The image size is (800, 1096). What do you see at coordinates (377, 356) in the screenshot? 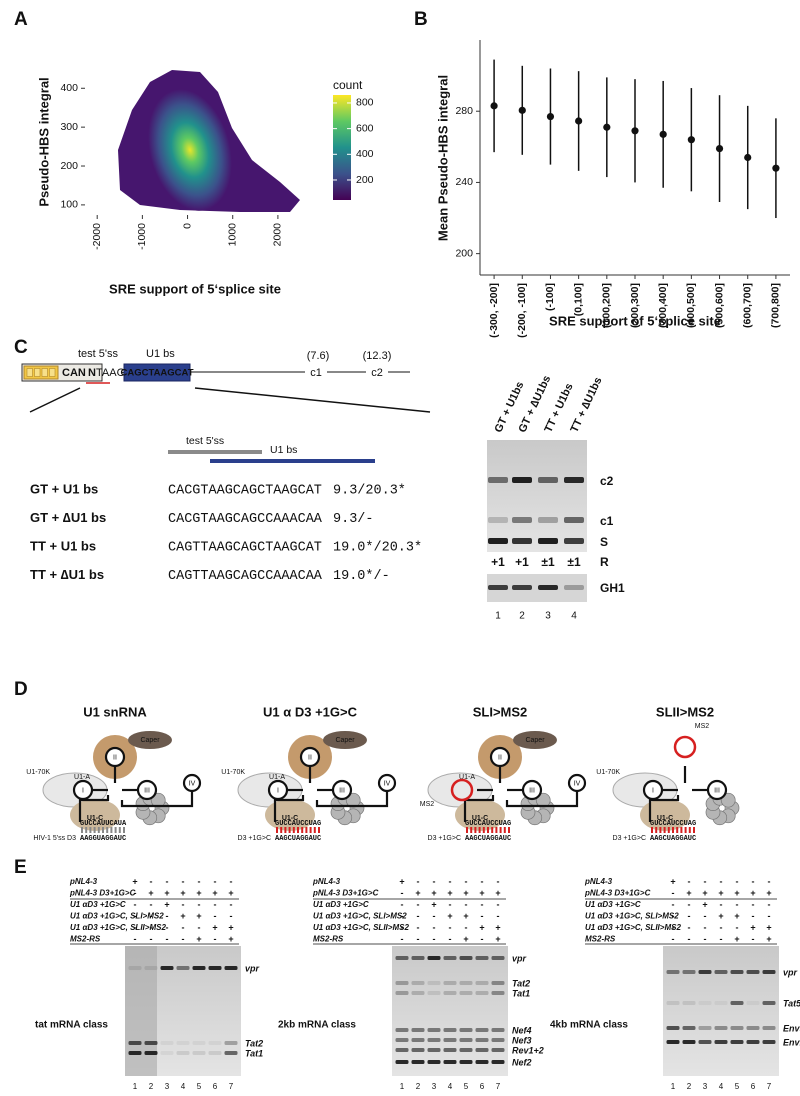
I see `c2-score: (12.3)` at bounding box center [377, 356].